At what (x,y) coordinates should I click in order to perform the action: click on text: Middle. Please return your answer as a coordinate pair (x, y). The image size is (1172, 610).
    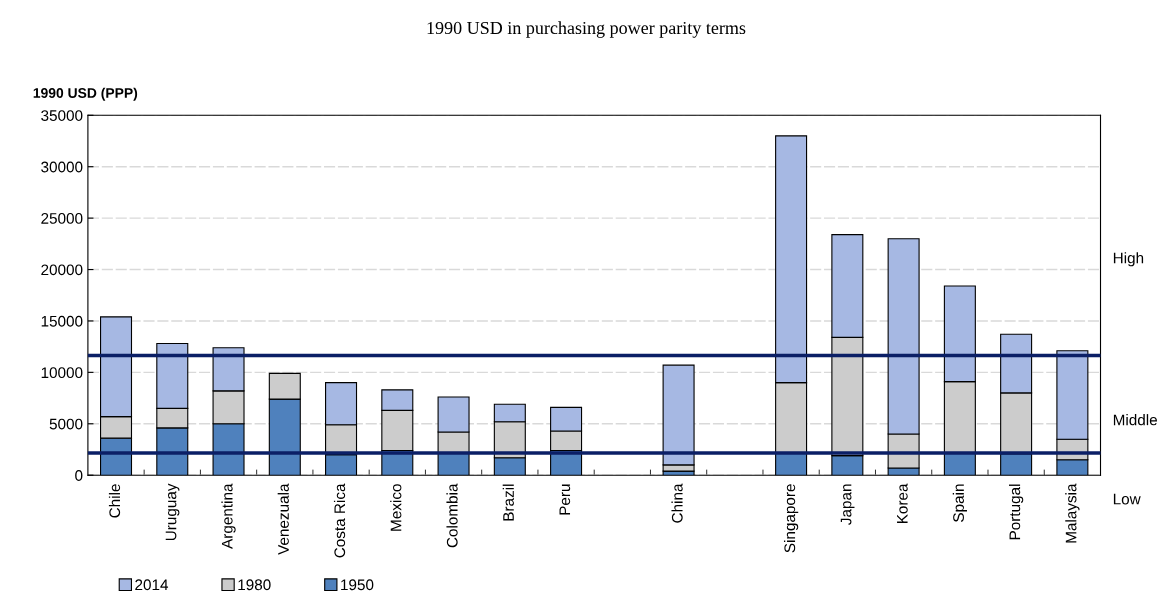
    Looking at the image, I should click on (1135, 420).